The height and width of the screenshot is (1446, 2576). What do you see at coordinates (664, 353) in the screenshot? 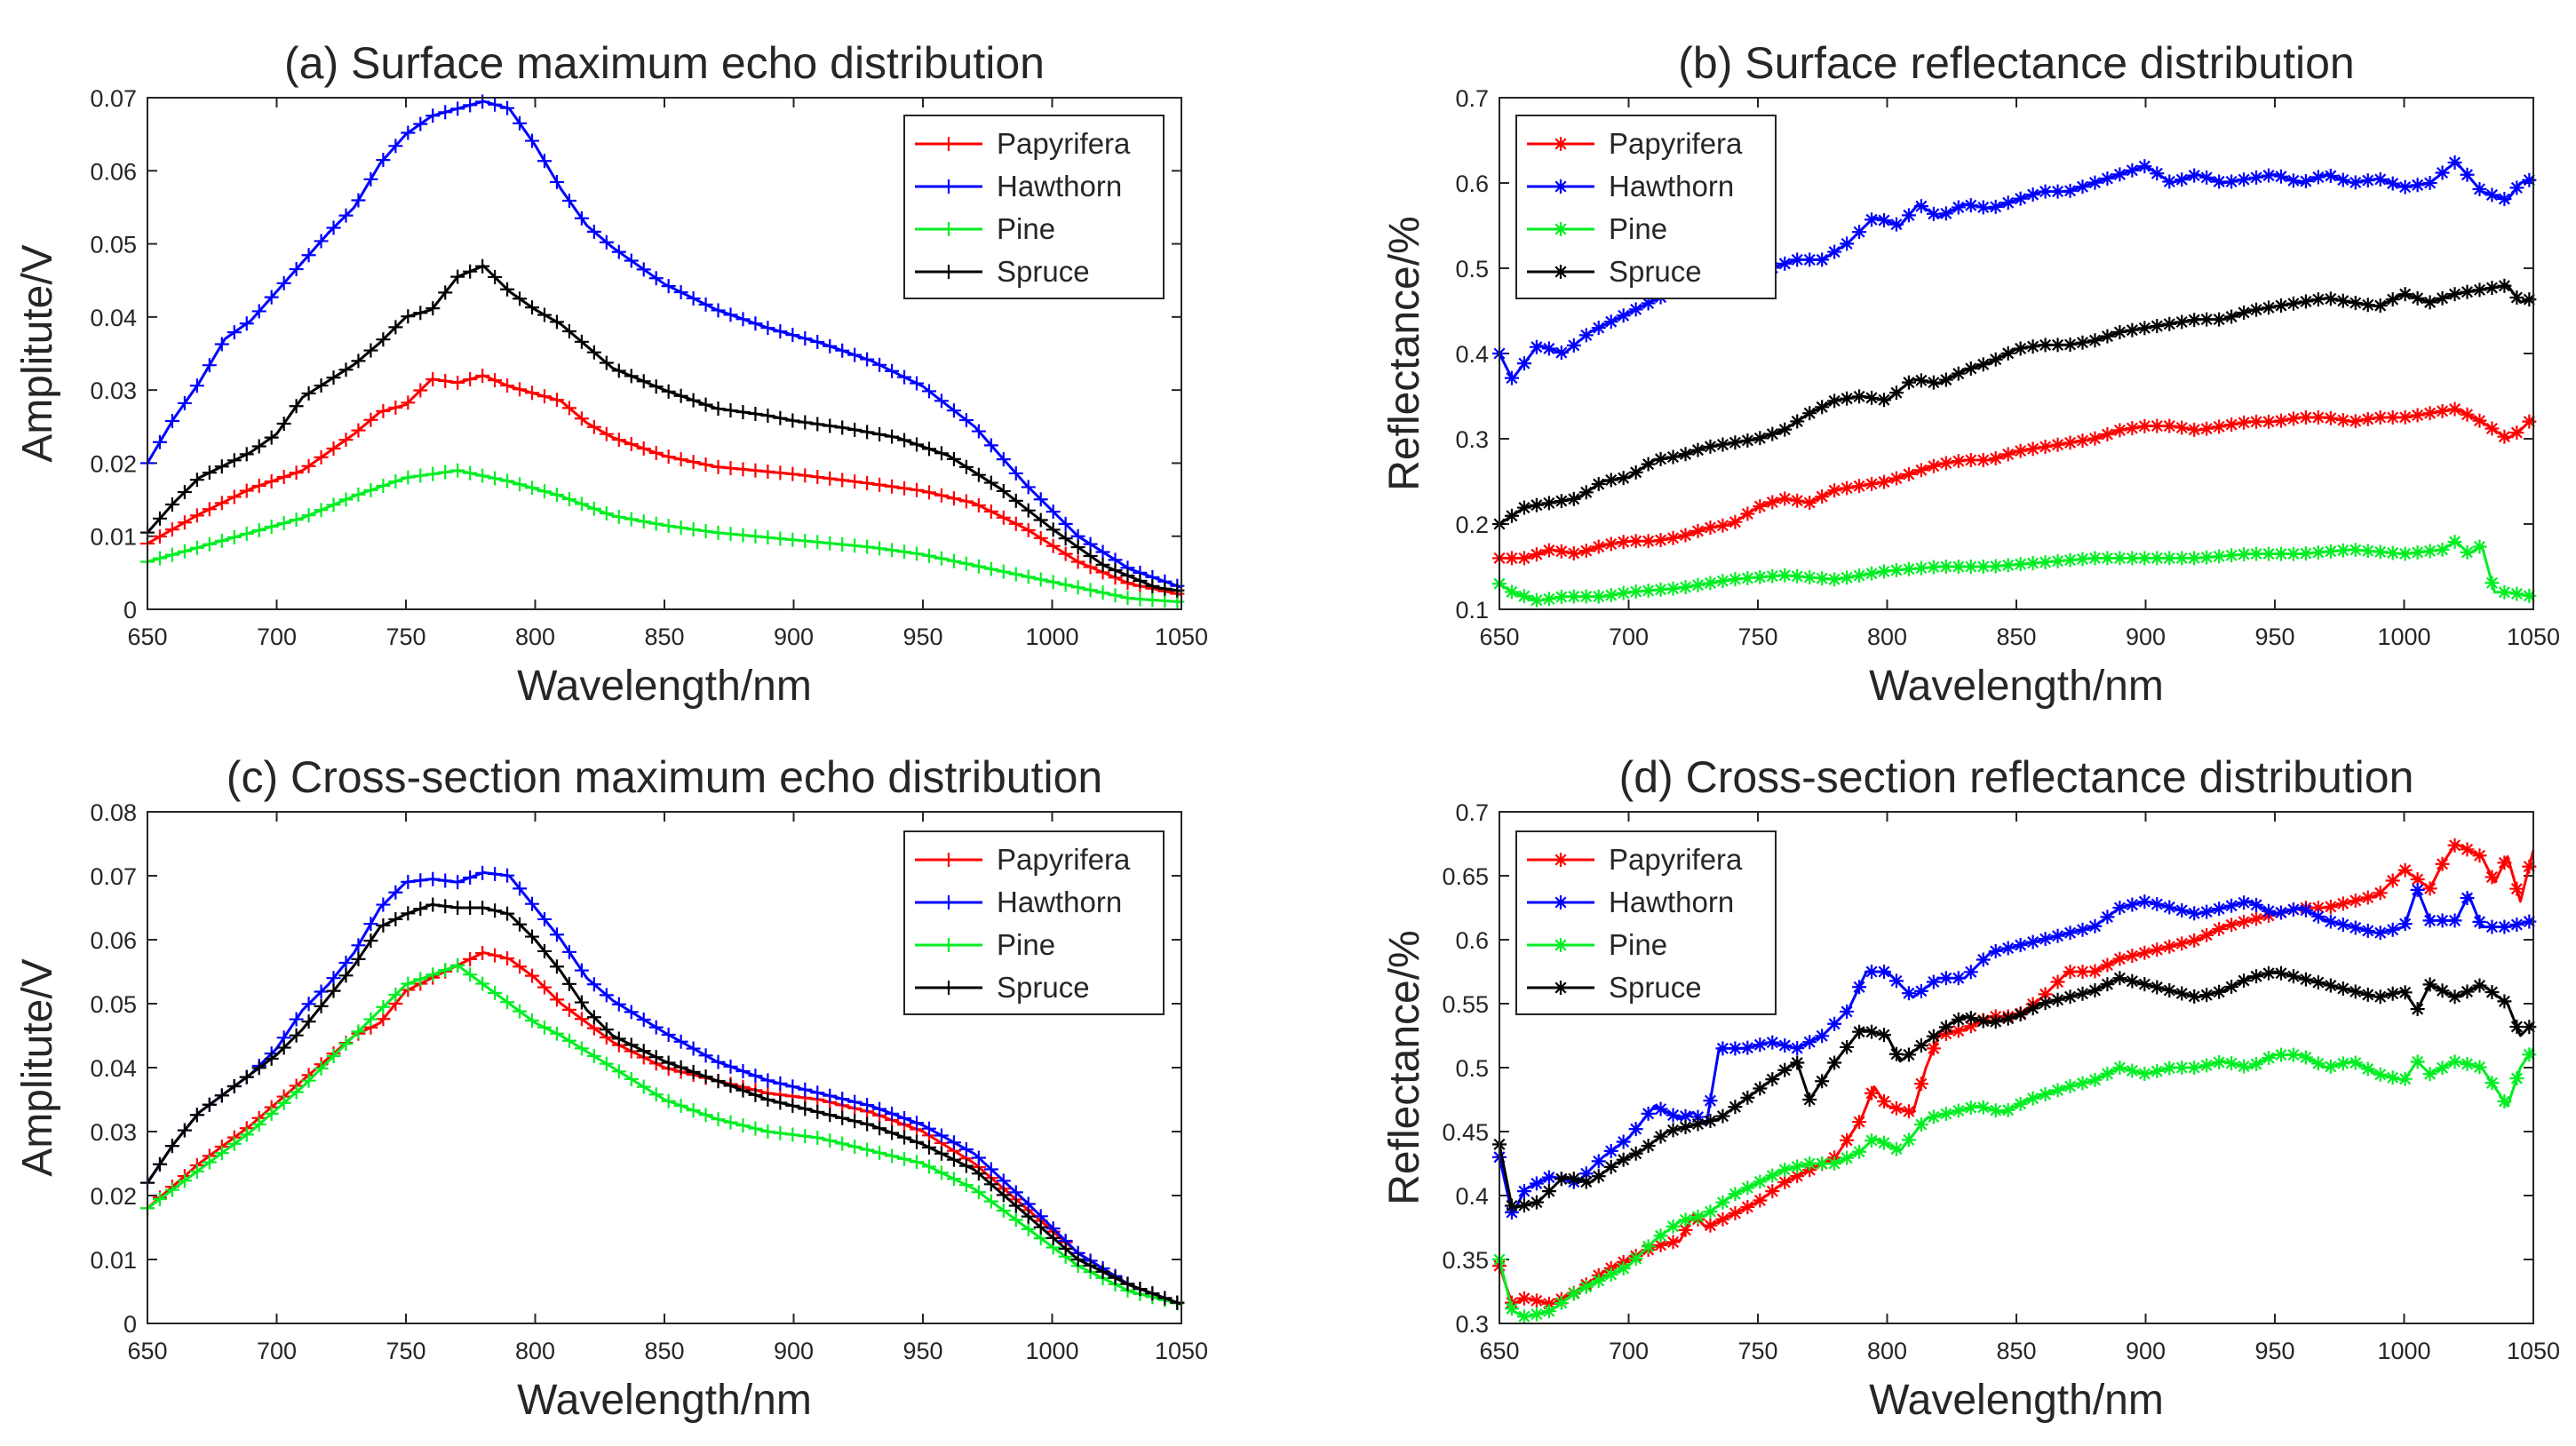
I see `axes-box` at bounding box center [664, 353].